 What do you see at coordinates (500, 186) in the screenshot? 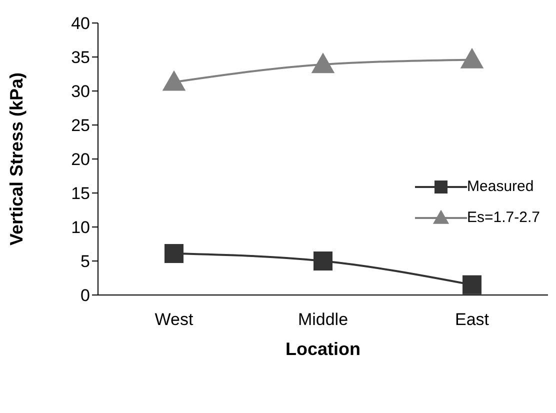
I see `legend-label: Measured` at bounding box center [500, 186].